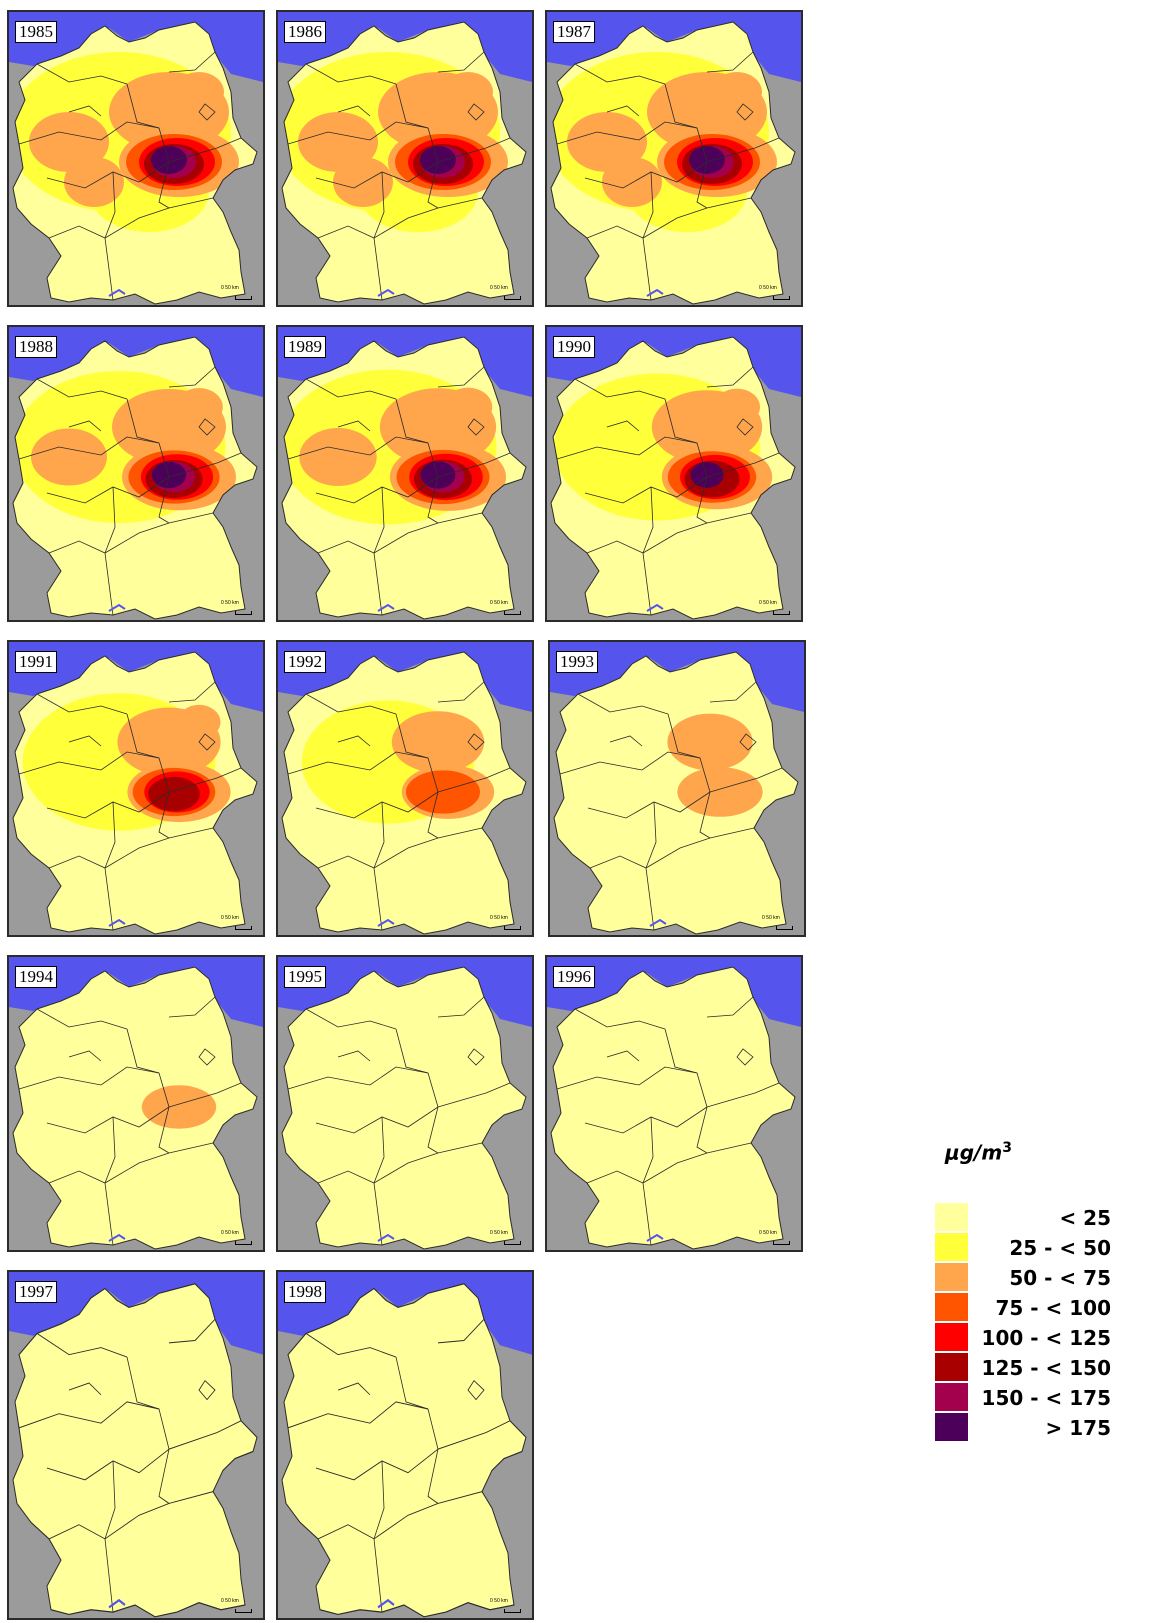 The width and height of the screenshot is (1168, 1623). Describe the element at coordinates (305, 347) in the screenshot. I see `year-label: 1989` at that location.